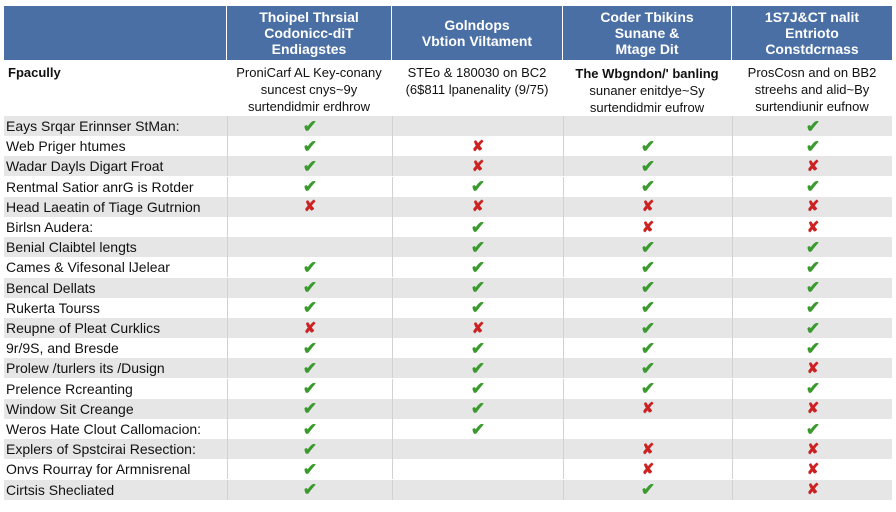 The image size is (896, 512). What do you see at coordinates (448, 126) in the screenshot?
I see `table-row: Eays Srqar Erinnser StMan: ✔ ✔` at bounding box center [448, 126].